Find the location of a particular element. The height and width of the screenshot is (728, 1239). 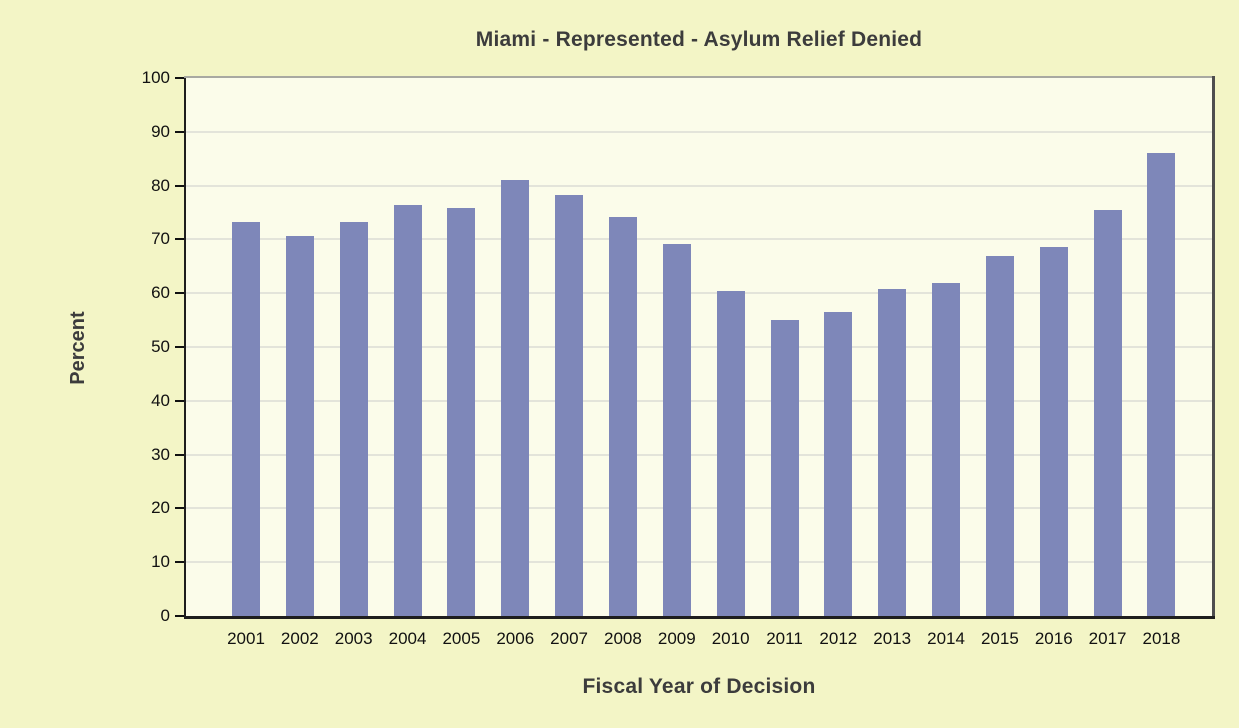

bar-2002 is located at coordinates (299, 426).